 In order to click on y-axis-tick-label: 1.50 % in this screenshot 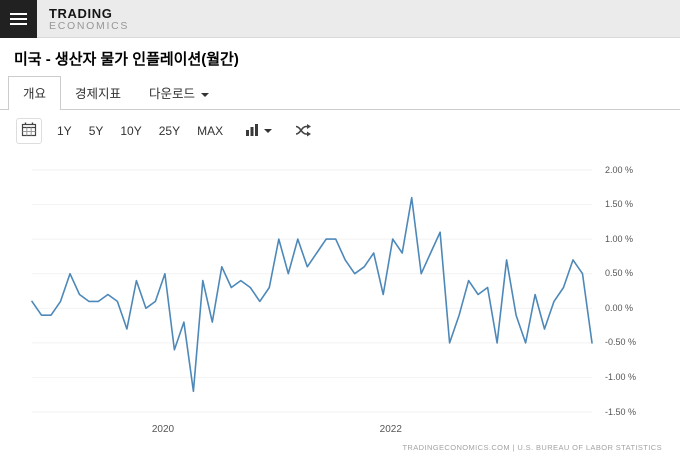, I will do `click(619, 204)`.